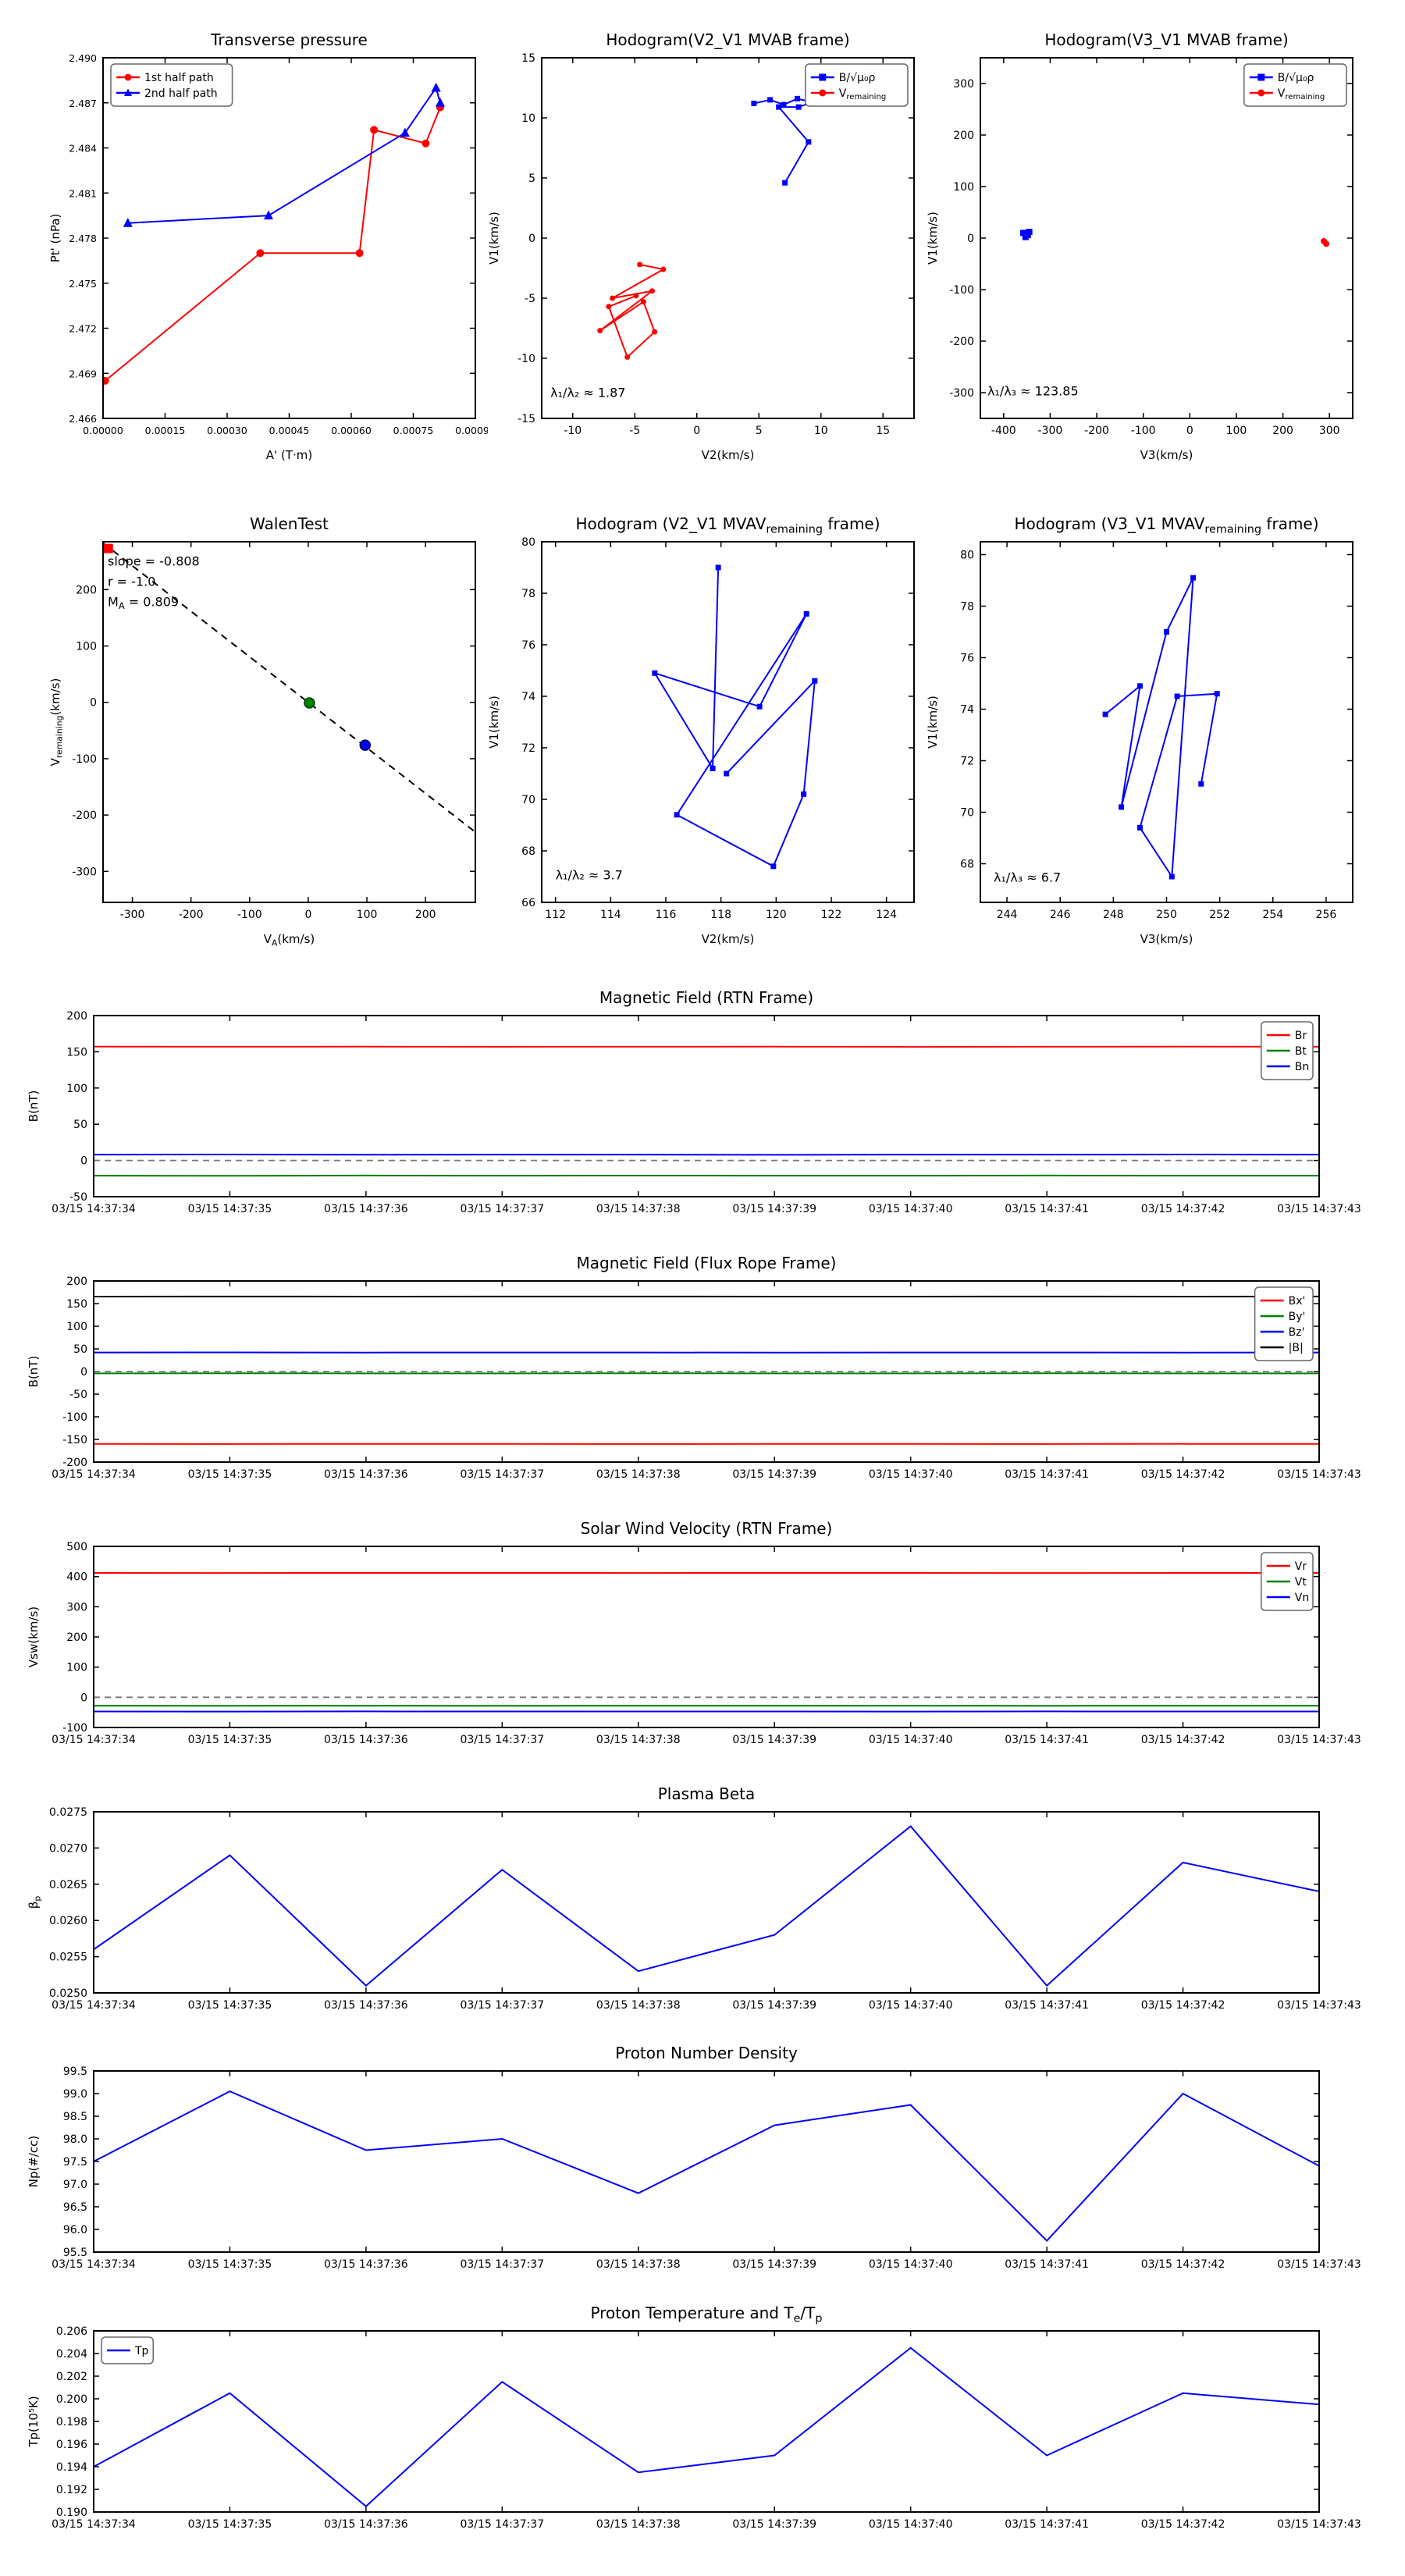 The width and height of the screenshot is (1405, 2576). What do you see at coordinates (528, 542) in the screenshot?
I see `svg-text: 80` at bounding box center [528, 542].